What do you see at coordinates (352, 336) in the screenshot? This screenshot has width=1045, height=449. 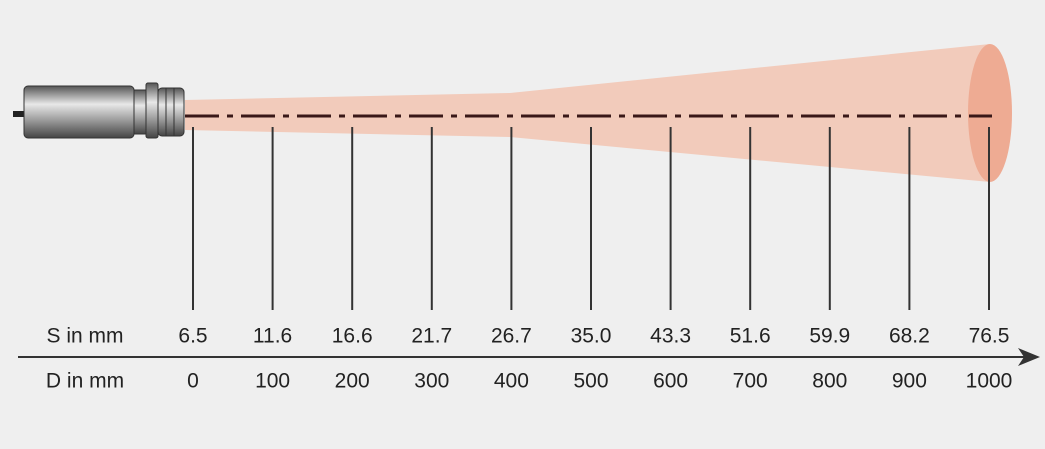 I see `spot-value: 16.6` at bounding box center [352, 336].